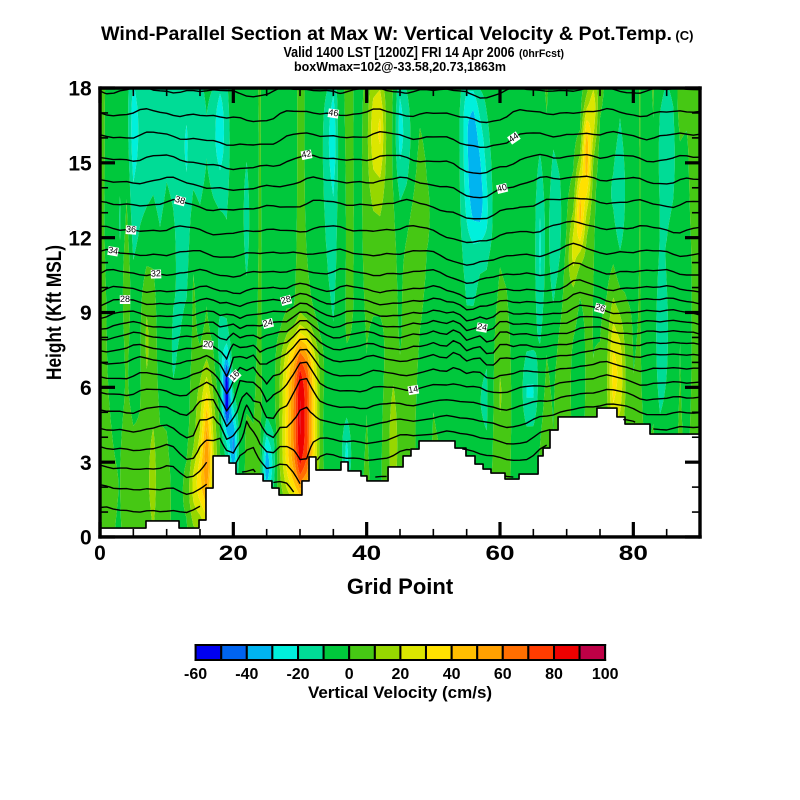 The height and width of the screenshot is (800, 800). Describe the element at coordinates (195, 674) in the screenshot. I see `svg-text: -60` at that location.